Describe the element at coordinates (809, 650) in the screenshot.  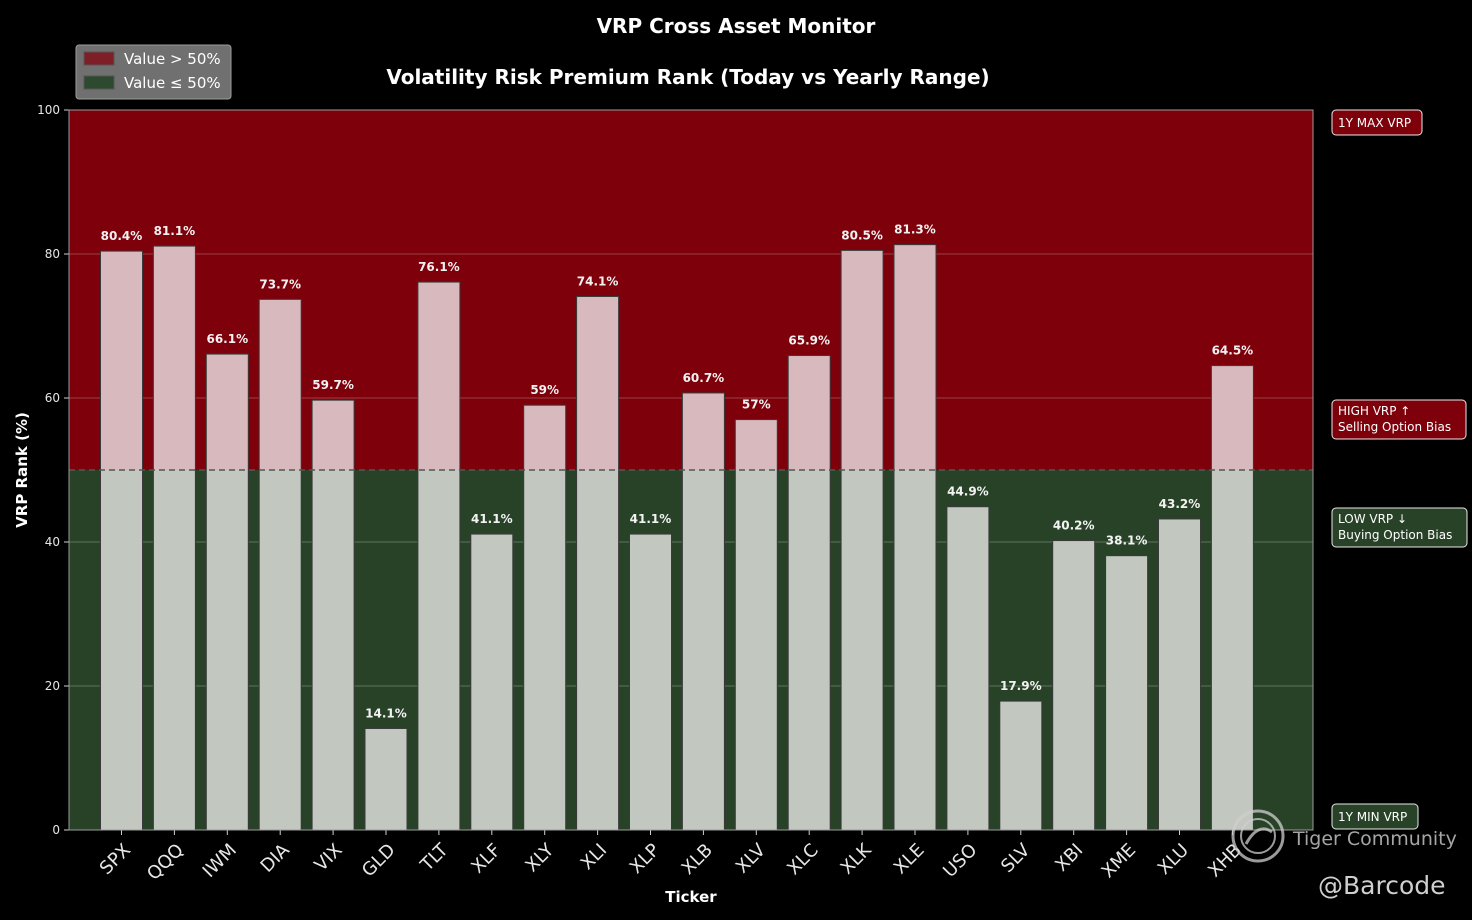
I see `bar-xlc-lower` at that location.